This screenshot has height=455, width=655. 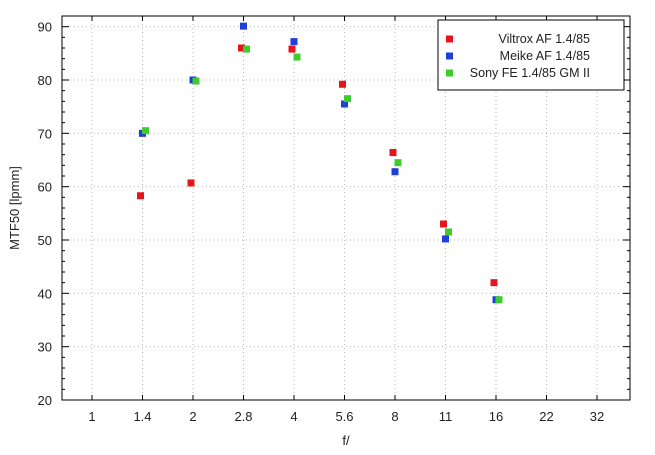 What do you see at coordinates (45, 240) in the screenshot?
I see `y-tick-label: 50` at bounding box center [45, 240].